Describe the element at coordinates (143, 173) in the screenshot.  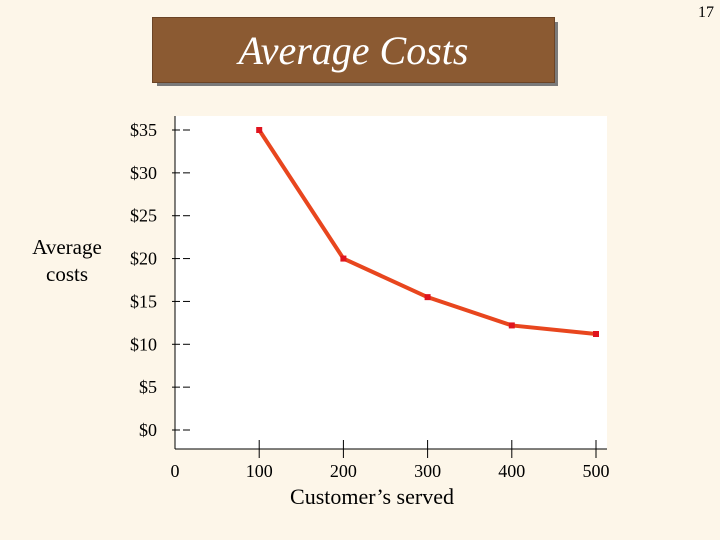
I see `y-tick-label: $30` at that location.